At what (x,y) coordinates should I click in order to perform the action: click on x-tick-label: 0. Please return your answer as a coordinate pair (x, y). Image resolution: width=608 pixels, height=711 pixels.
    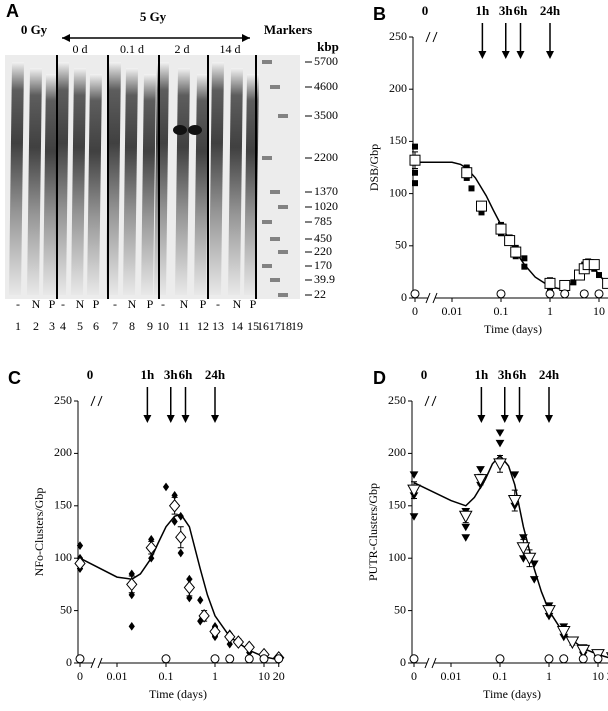
    Looking at the image, I should click on (80, 676).